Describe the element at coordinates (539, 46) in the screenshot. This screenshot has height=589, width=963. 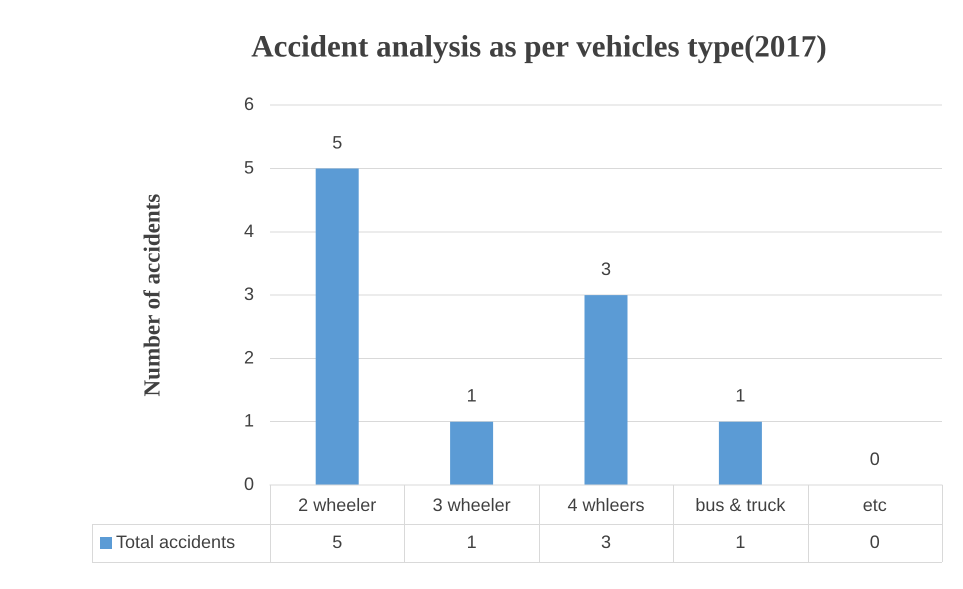
I see `chart-title: Accident analysis as per vehicles type(2017)` at that location.